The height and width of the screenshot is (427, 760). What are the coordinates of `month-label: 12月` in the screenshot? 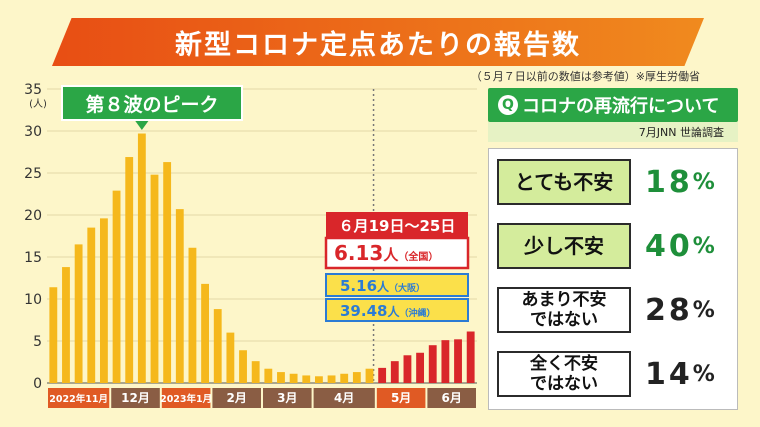 It's located at (135, 398).